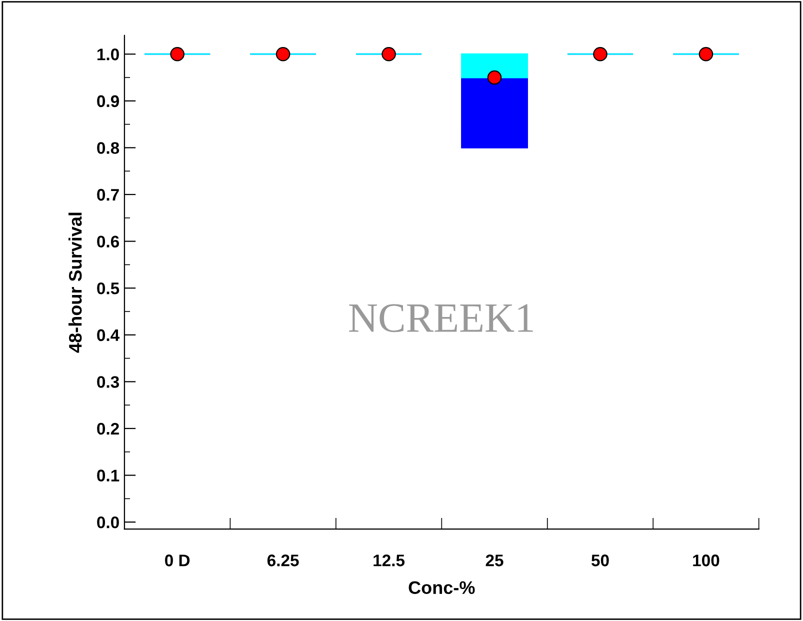  Describe the element at coordinates (177, 560) in the screenshot. I see `x-tick-label: 0 D` at that location.